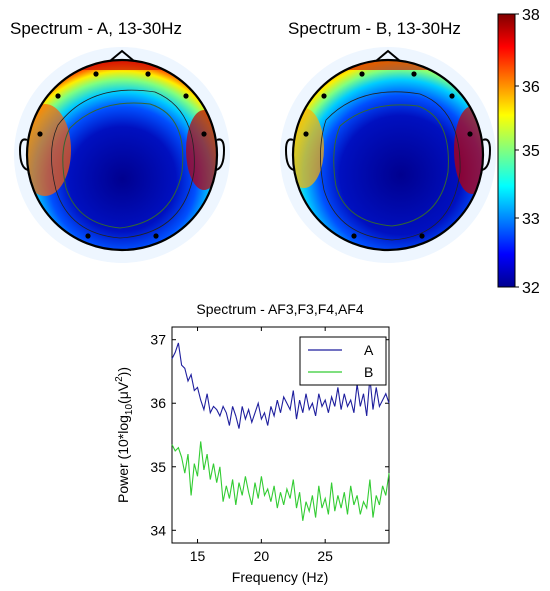 The width and height of the screenshot is (550, 591). I want to click on topomap-b-left-ear, so click(289, 154).